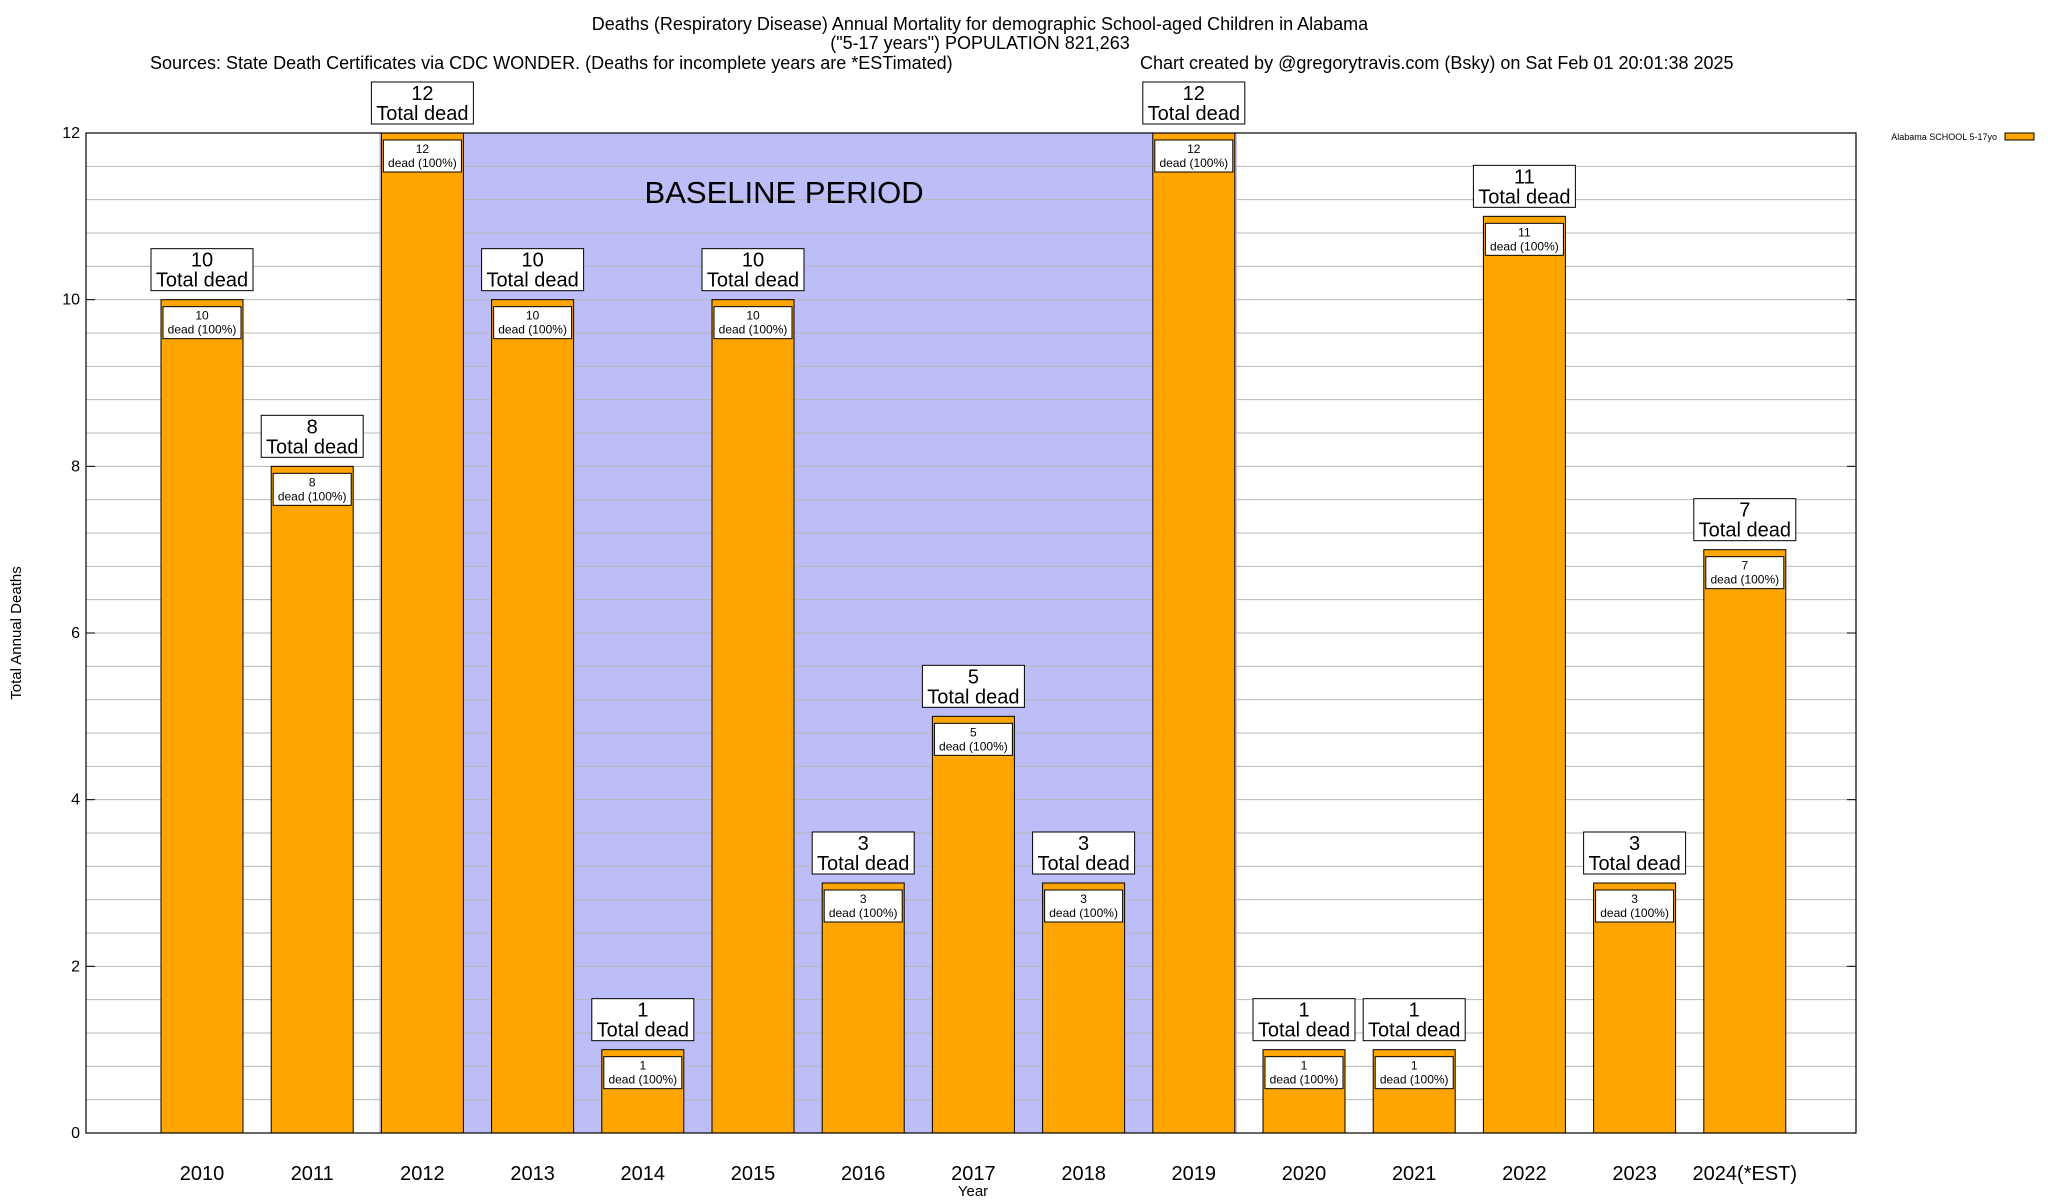  What do you see at coordinates (1084, 1008) in the screenshot?
I see `bar-2018` at bounding box center [1084, 1008].